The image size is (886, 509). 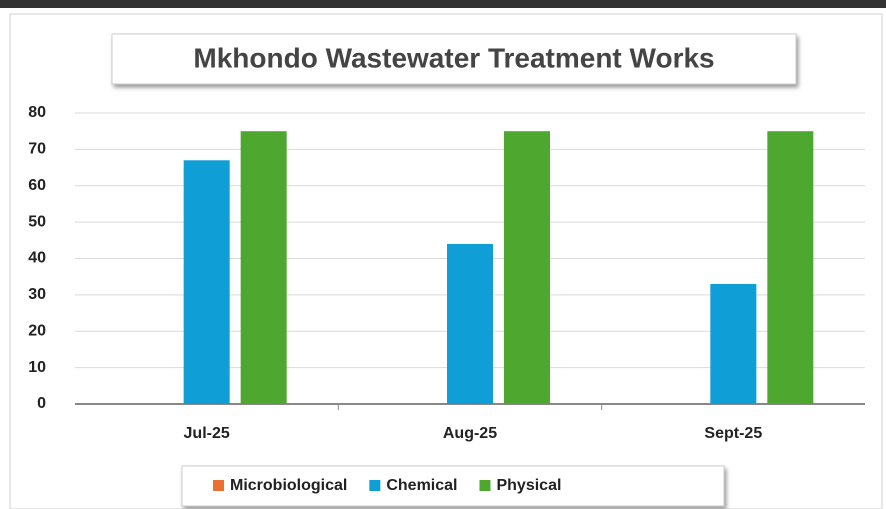 What do you see at coordinates (421, 485) in the screenshot?
I see `legend-label: Chemical` at bounding box center [421, 485].